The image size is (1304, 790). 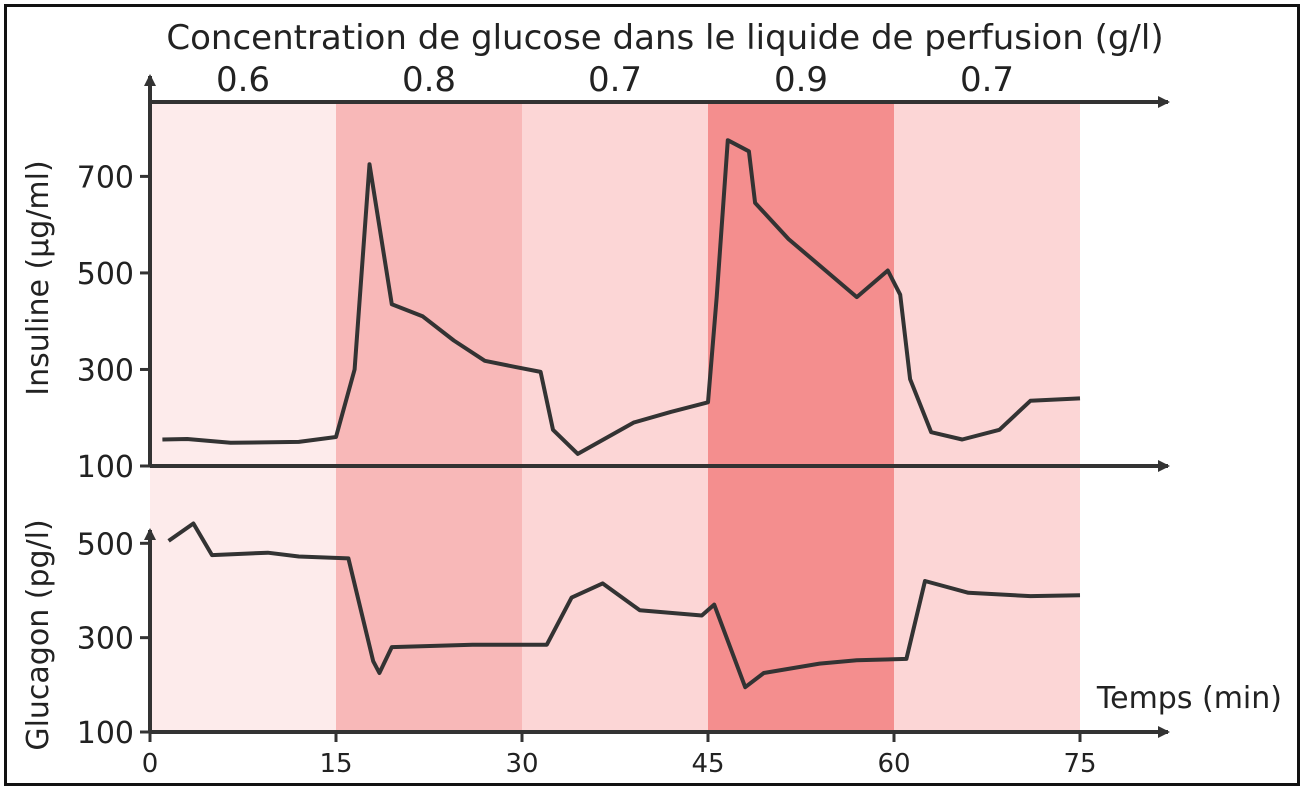 I want to click on glucose-band-label-0: 0.6, so click(x=243, y=80).